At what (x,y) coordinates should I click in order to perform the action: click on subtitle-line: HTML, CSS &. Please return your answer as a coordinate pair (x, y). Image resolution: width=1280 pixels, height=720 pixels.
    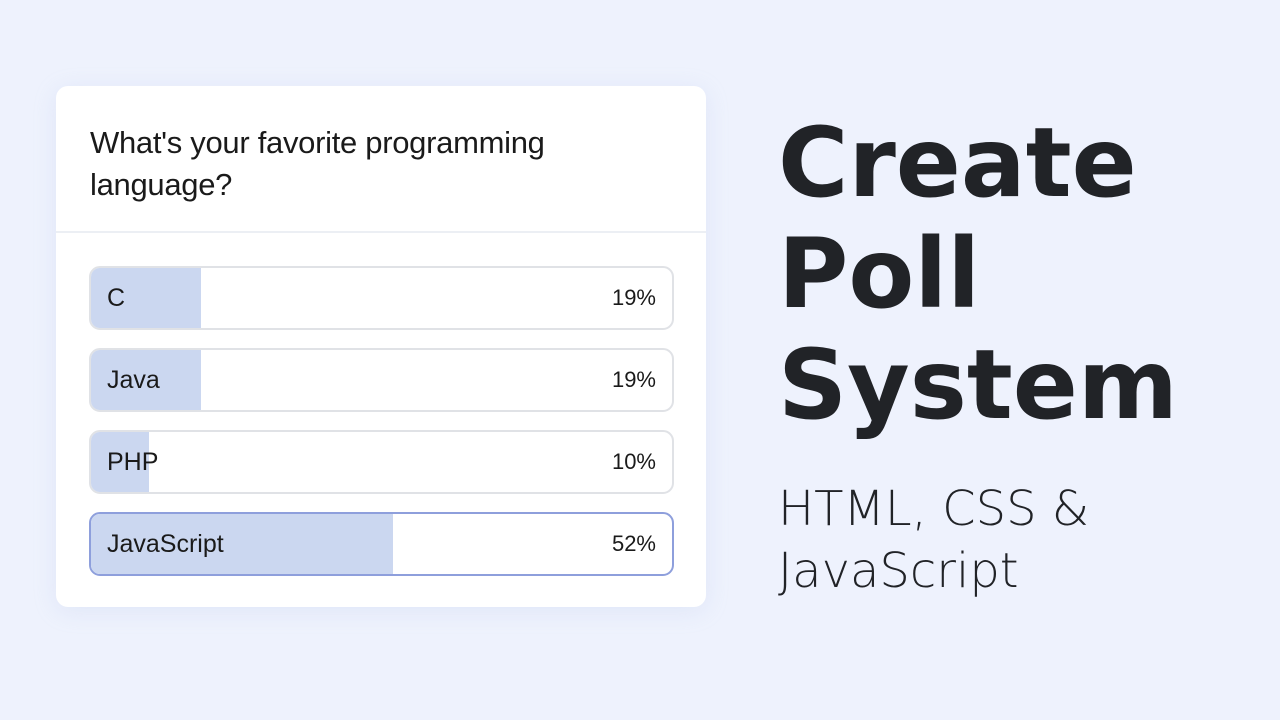
    Looking at the image, I should click on (934, 509).